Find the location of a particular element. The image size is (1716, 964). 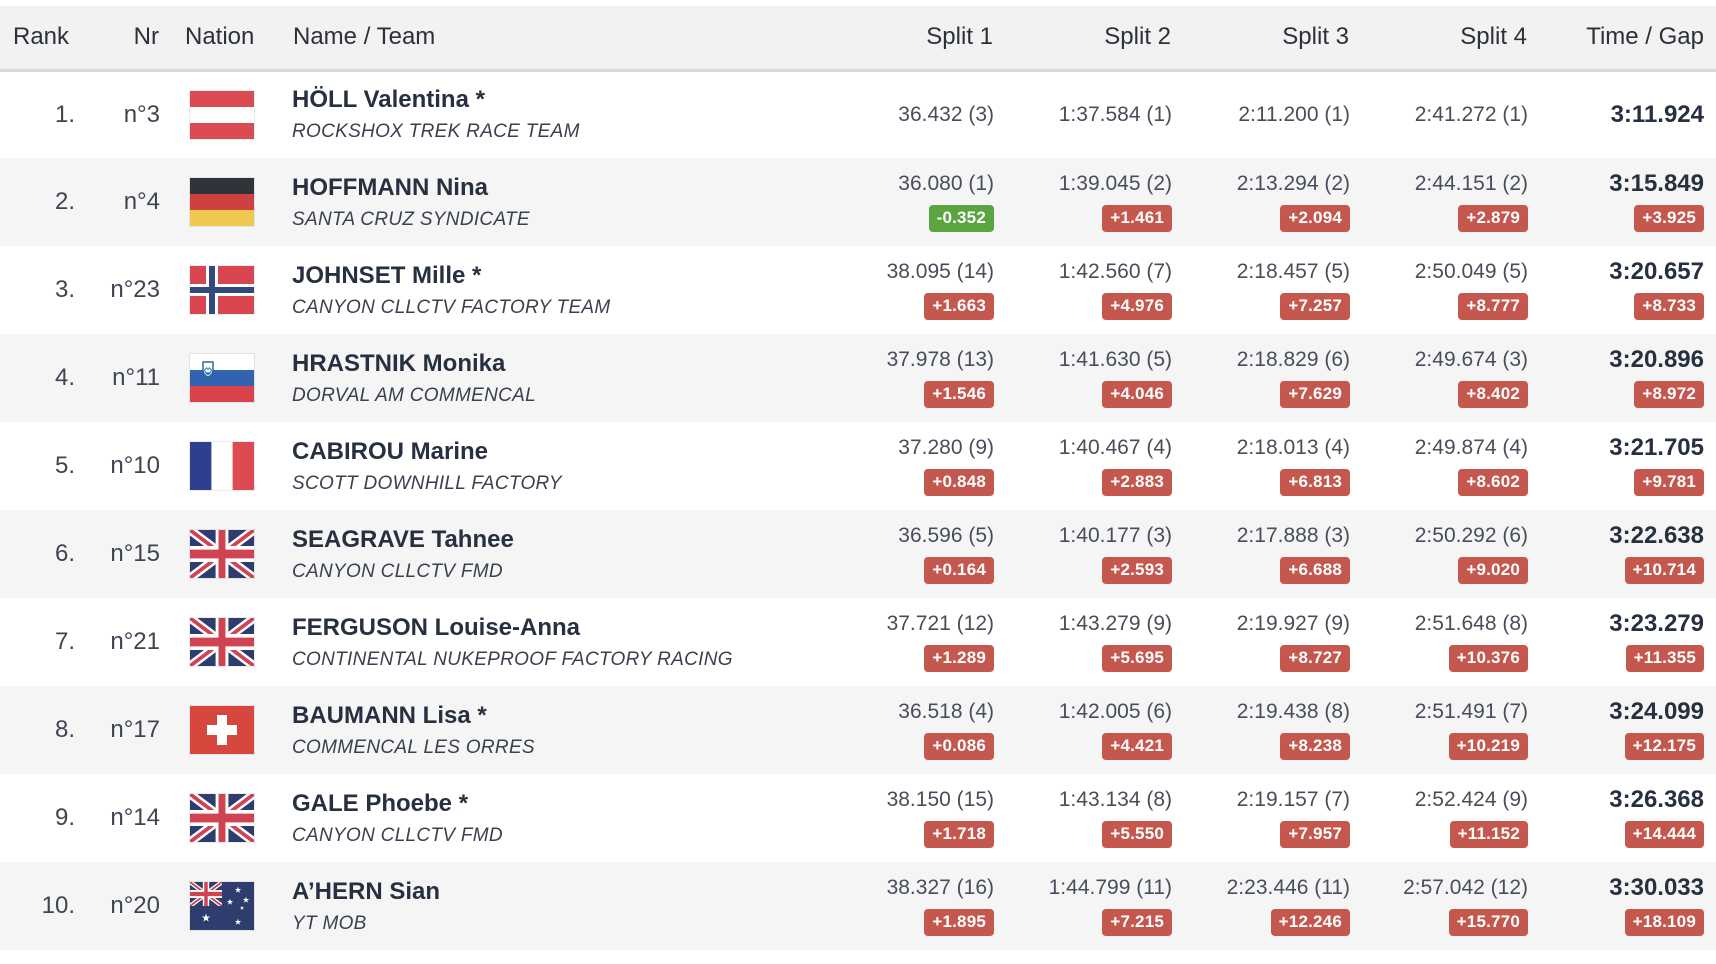

total-gap-badge: +10.714 is located at coordinates (1664, 570).